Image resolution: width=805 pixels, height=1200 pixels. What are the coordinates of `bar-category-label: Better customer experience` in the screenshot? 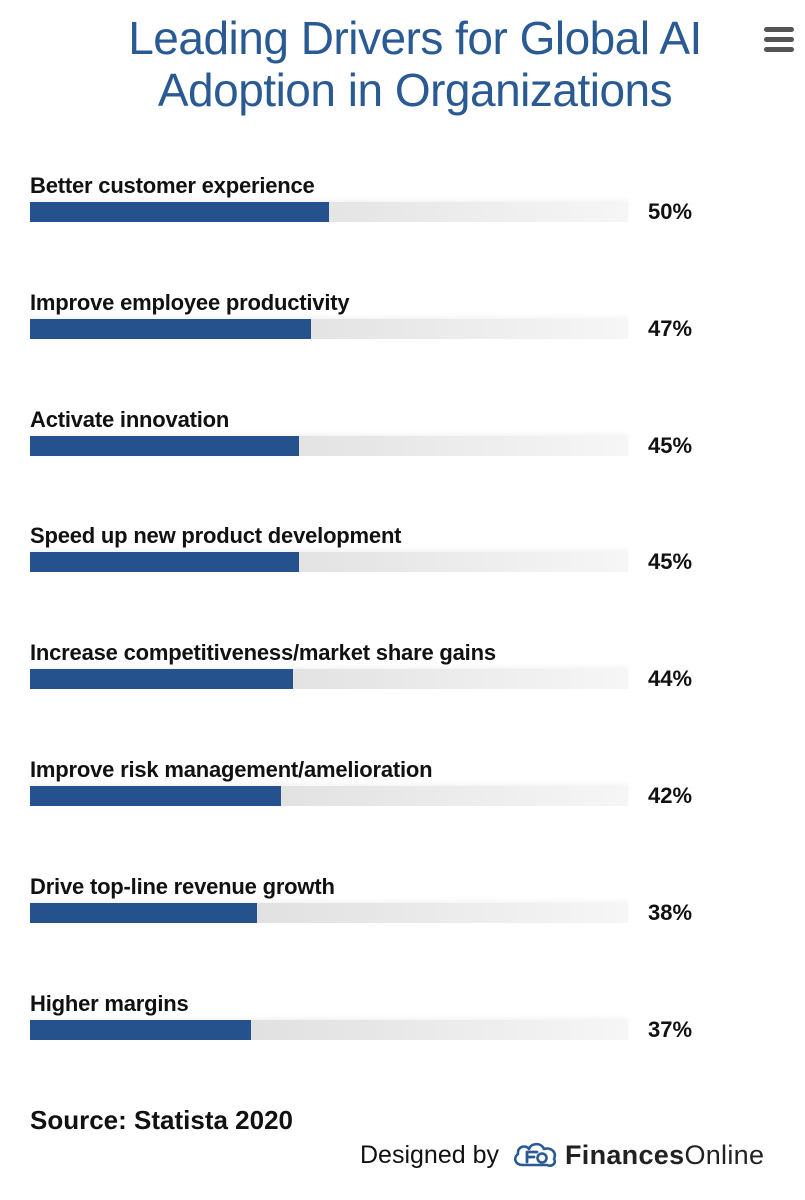 It's located at (172, 185).